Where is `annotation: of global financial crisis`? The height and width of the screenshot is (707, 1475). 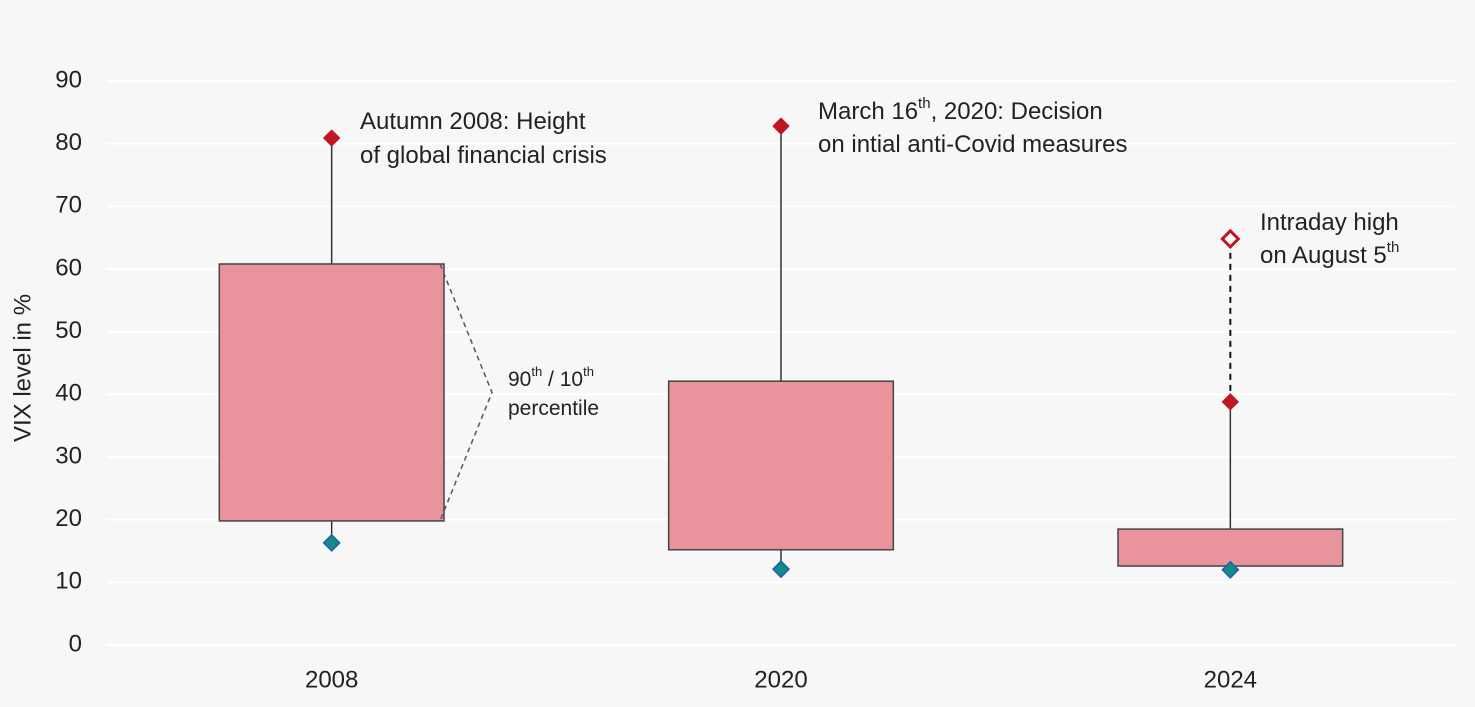
annotation: of global financial crisis is located at coordinates (483, 155).